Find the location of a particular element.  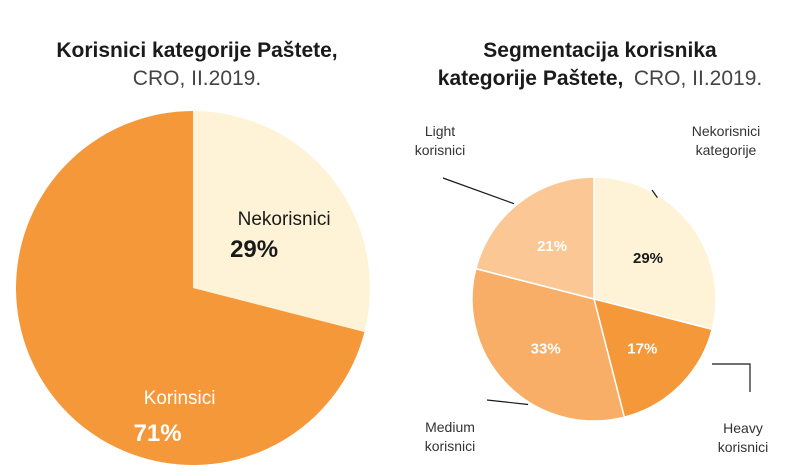

right-pie-slice-medium-korisnici is located at coordinates (548, 344).